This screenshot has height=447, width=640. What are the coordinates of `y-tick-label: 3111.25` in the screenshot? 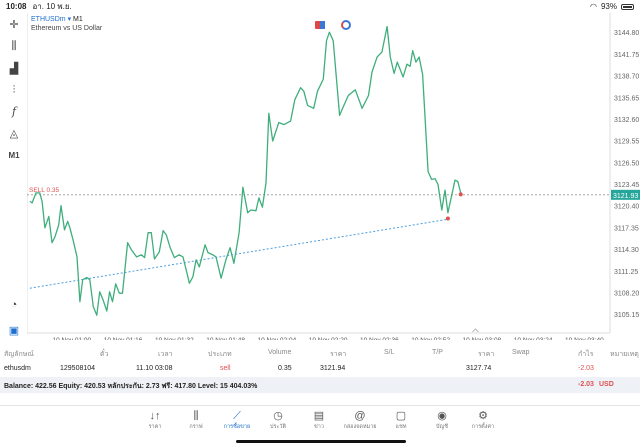 It's located at (626, 272).